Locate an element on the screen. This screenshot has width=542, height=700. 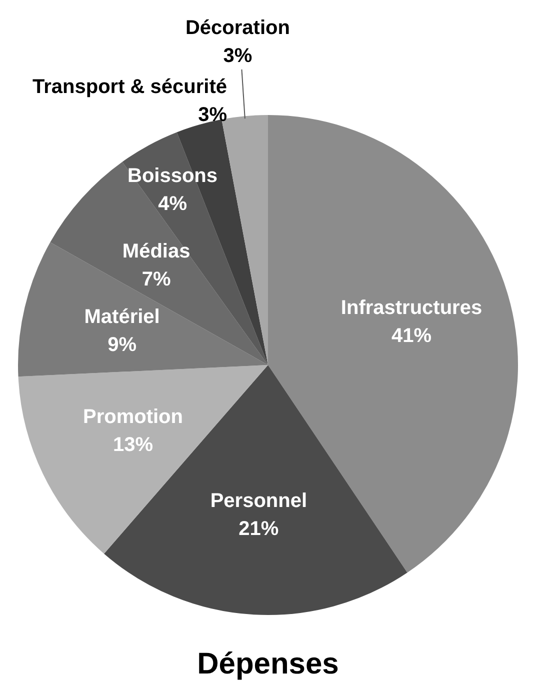
slice-label: Promotion is located at coordinates (133, 417).